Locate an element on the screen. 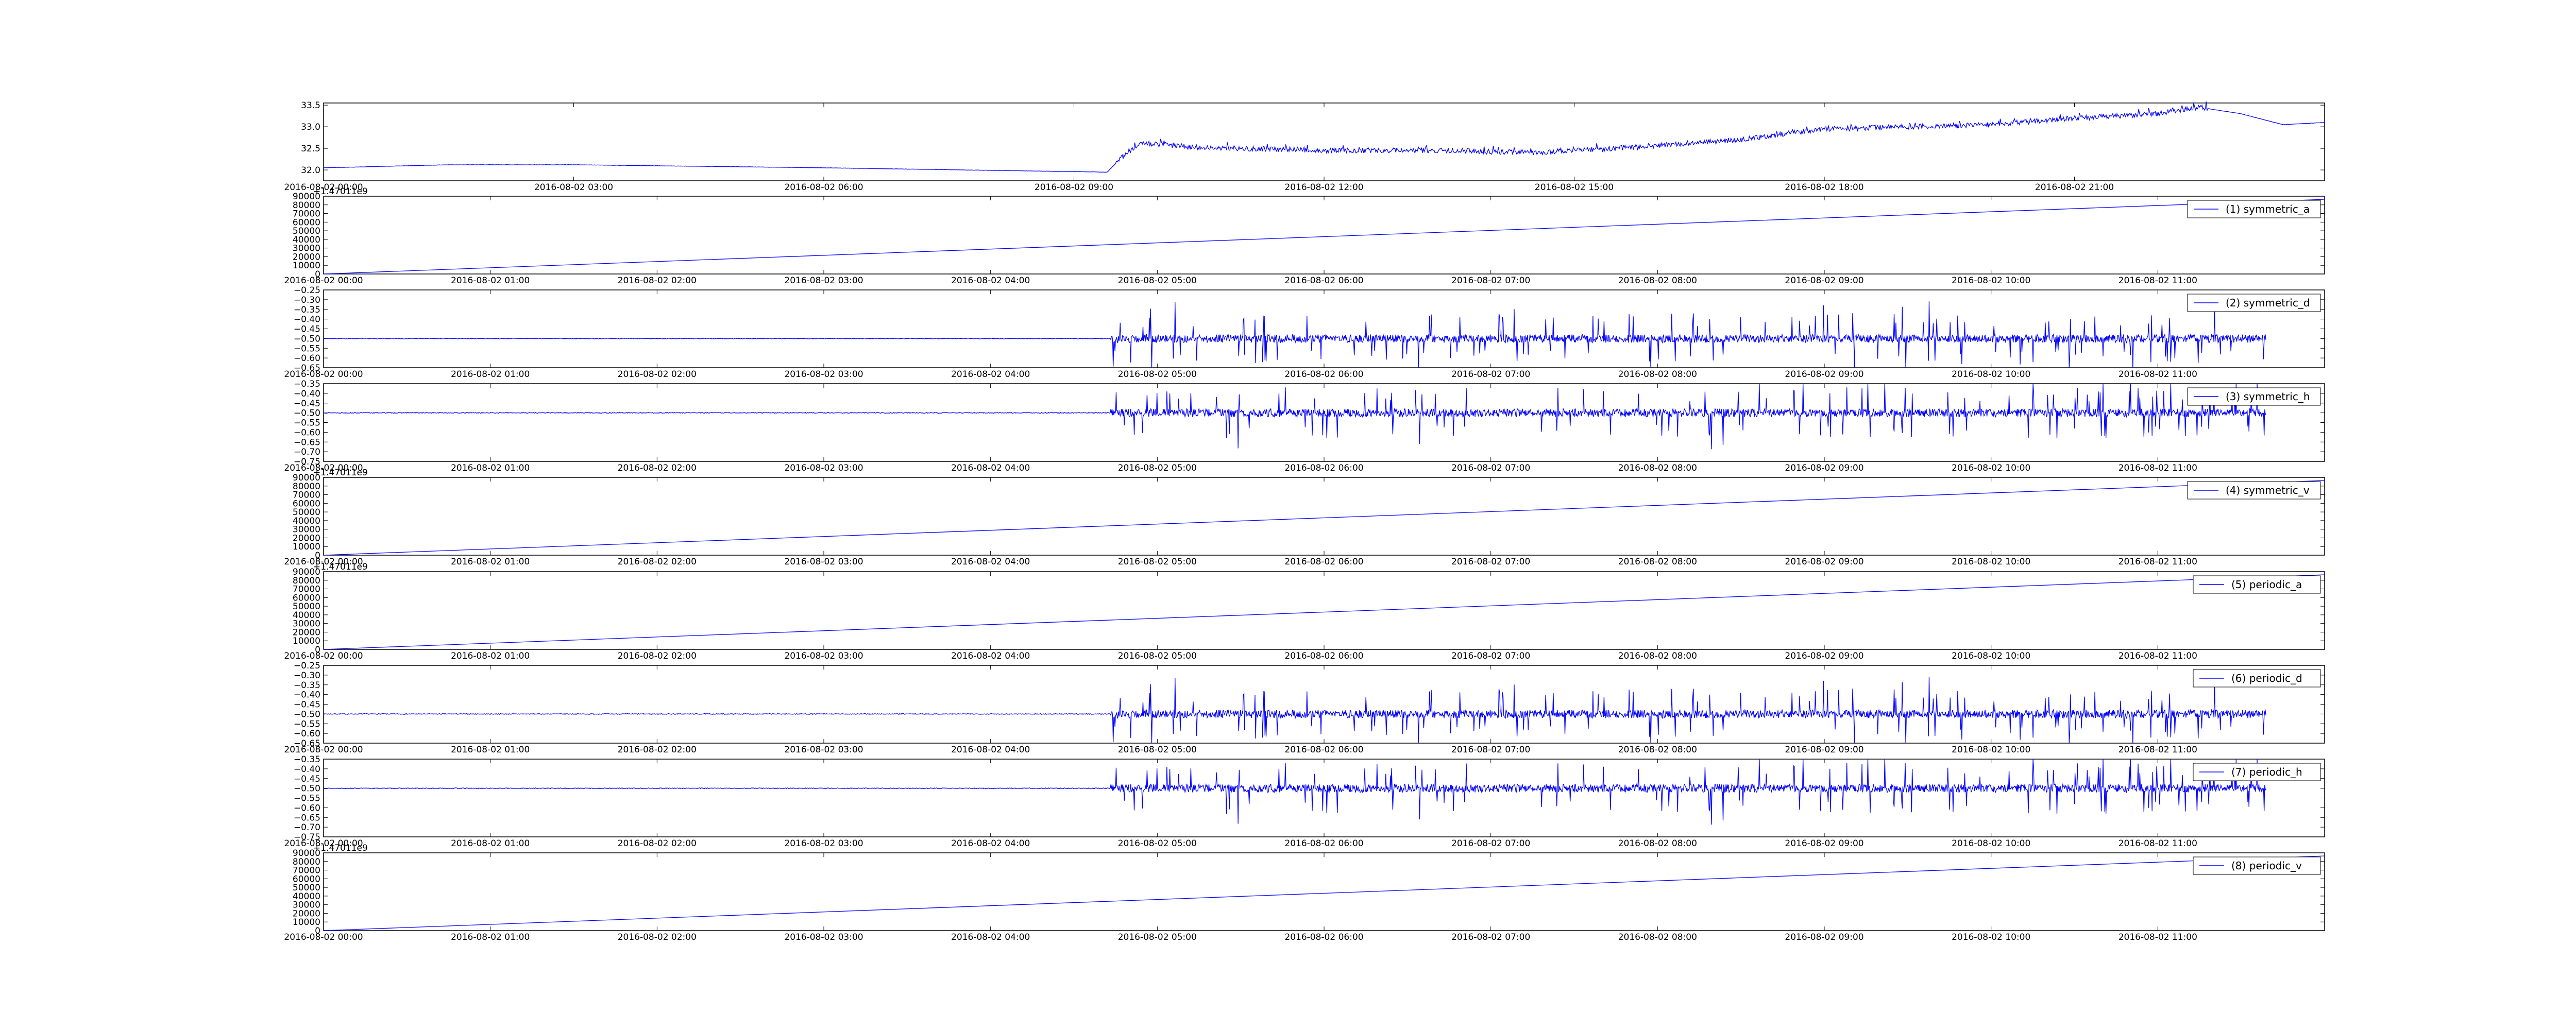 The height and width of the screenshot is (1030, 2576). legend-box is located at coordinates (2257, 865).